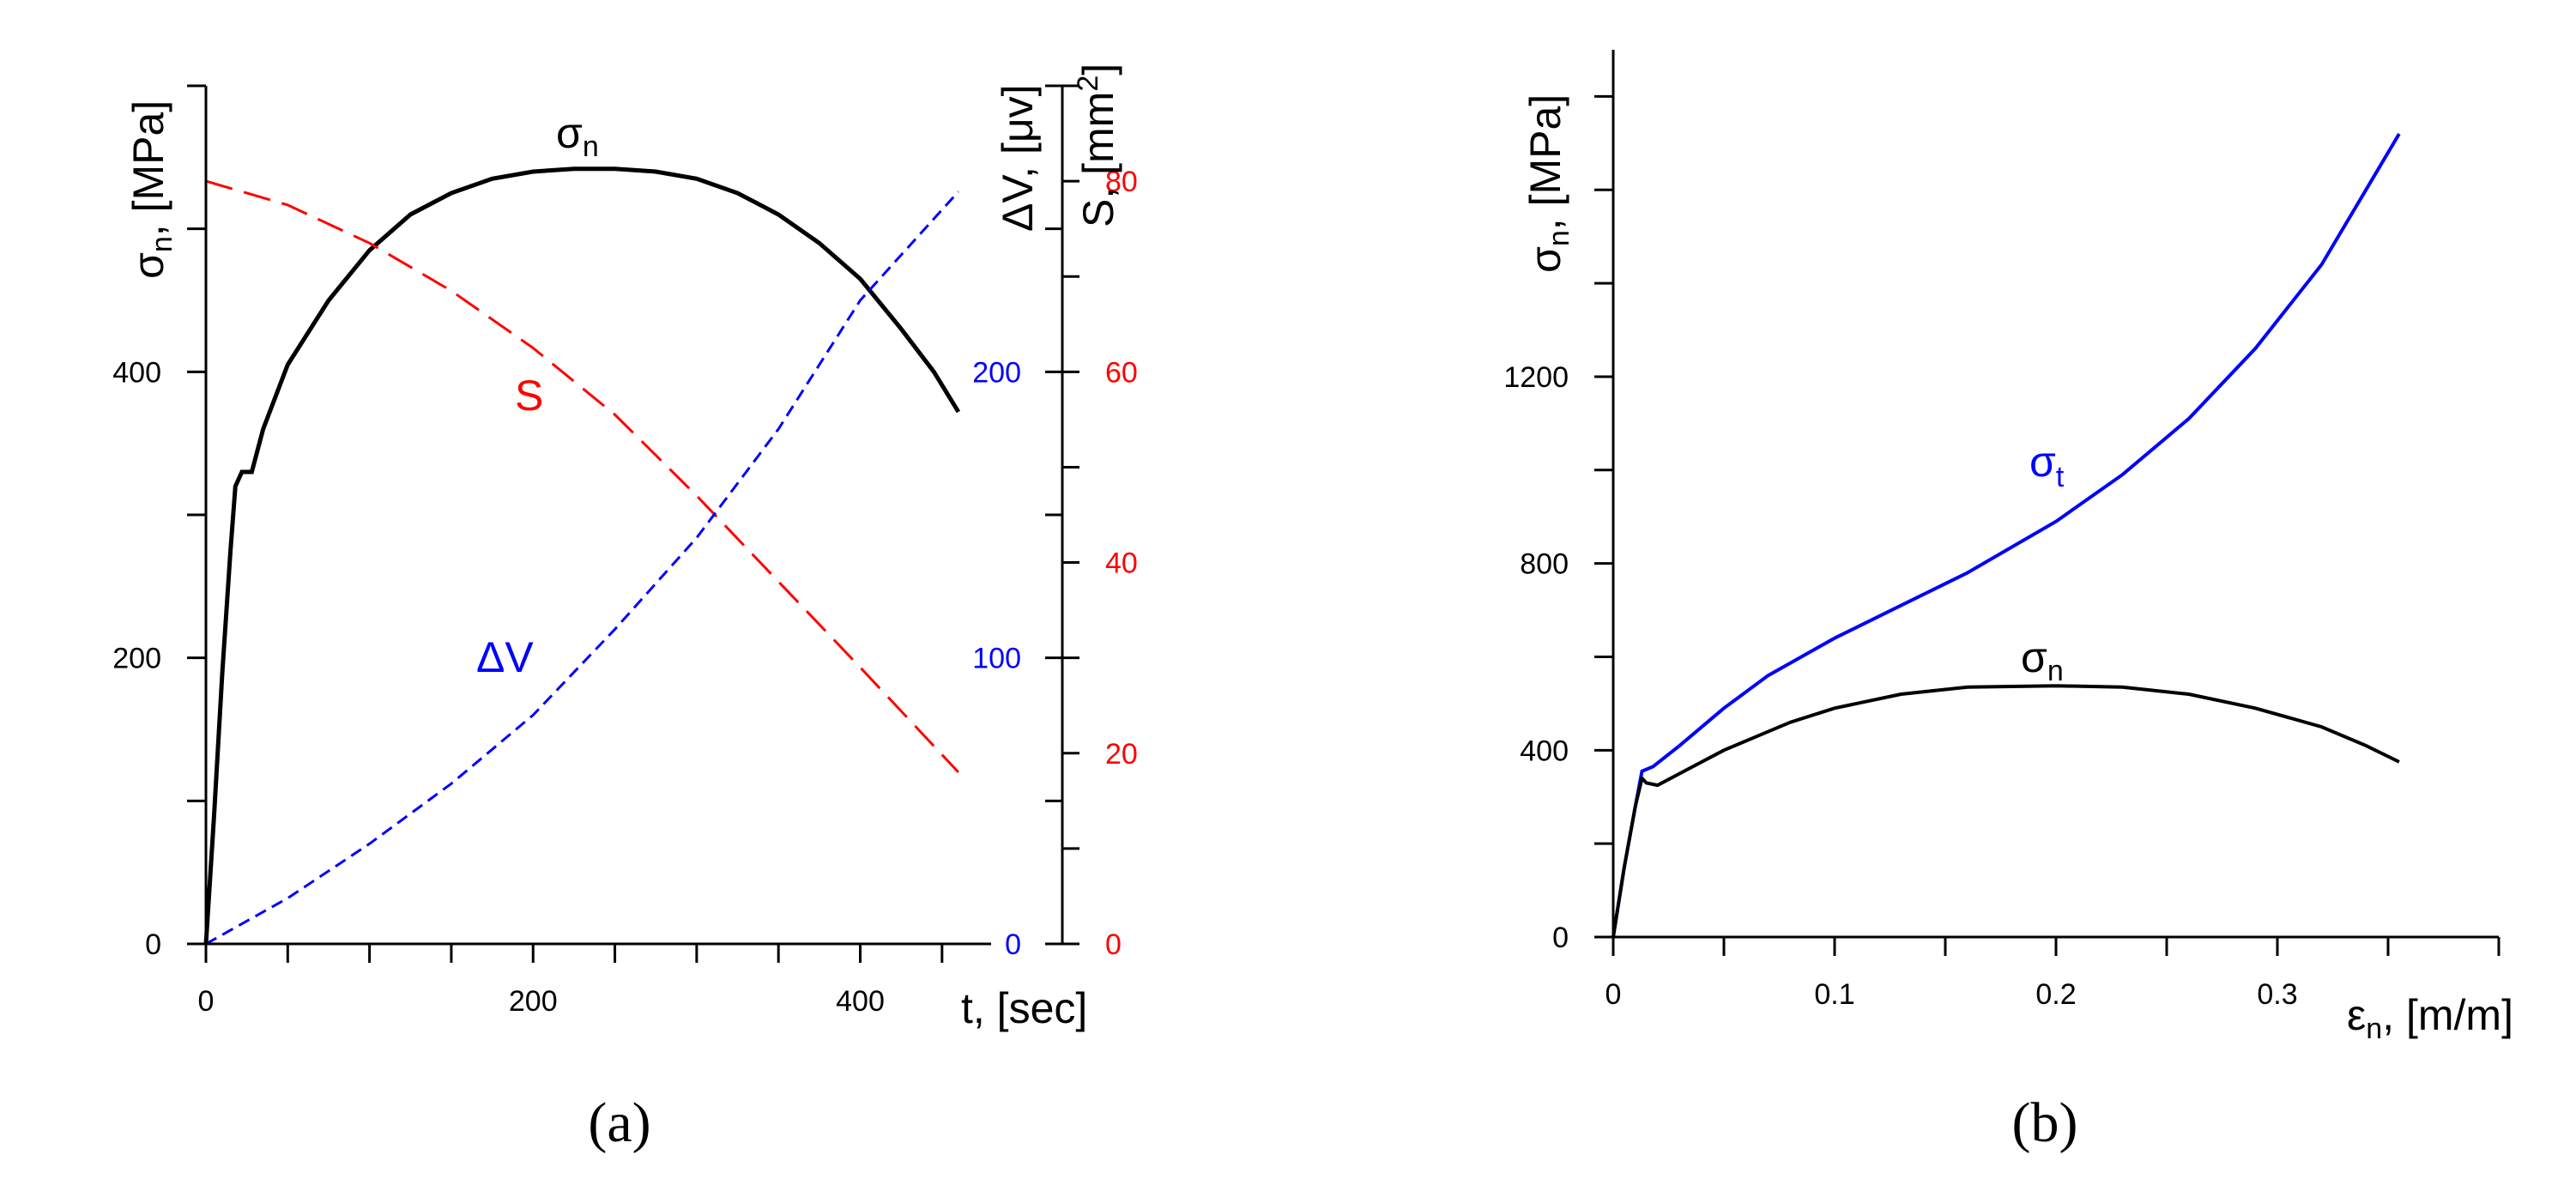  I want to click on panel-a-x-tick-label: 0, so click(206, 1002).